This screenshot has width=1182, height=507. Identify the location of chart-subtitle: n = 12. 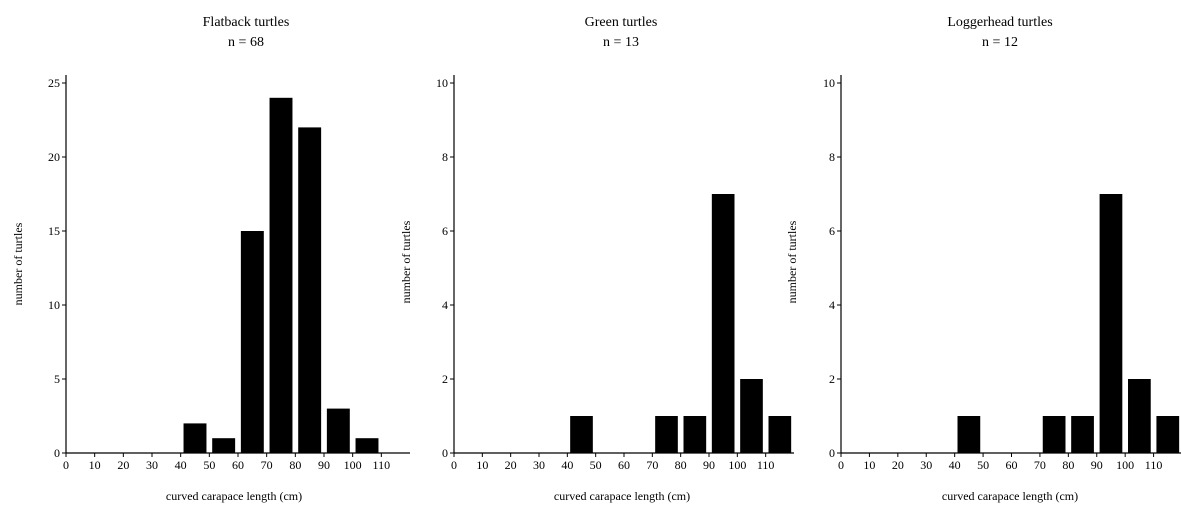
(1000, 42).